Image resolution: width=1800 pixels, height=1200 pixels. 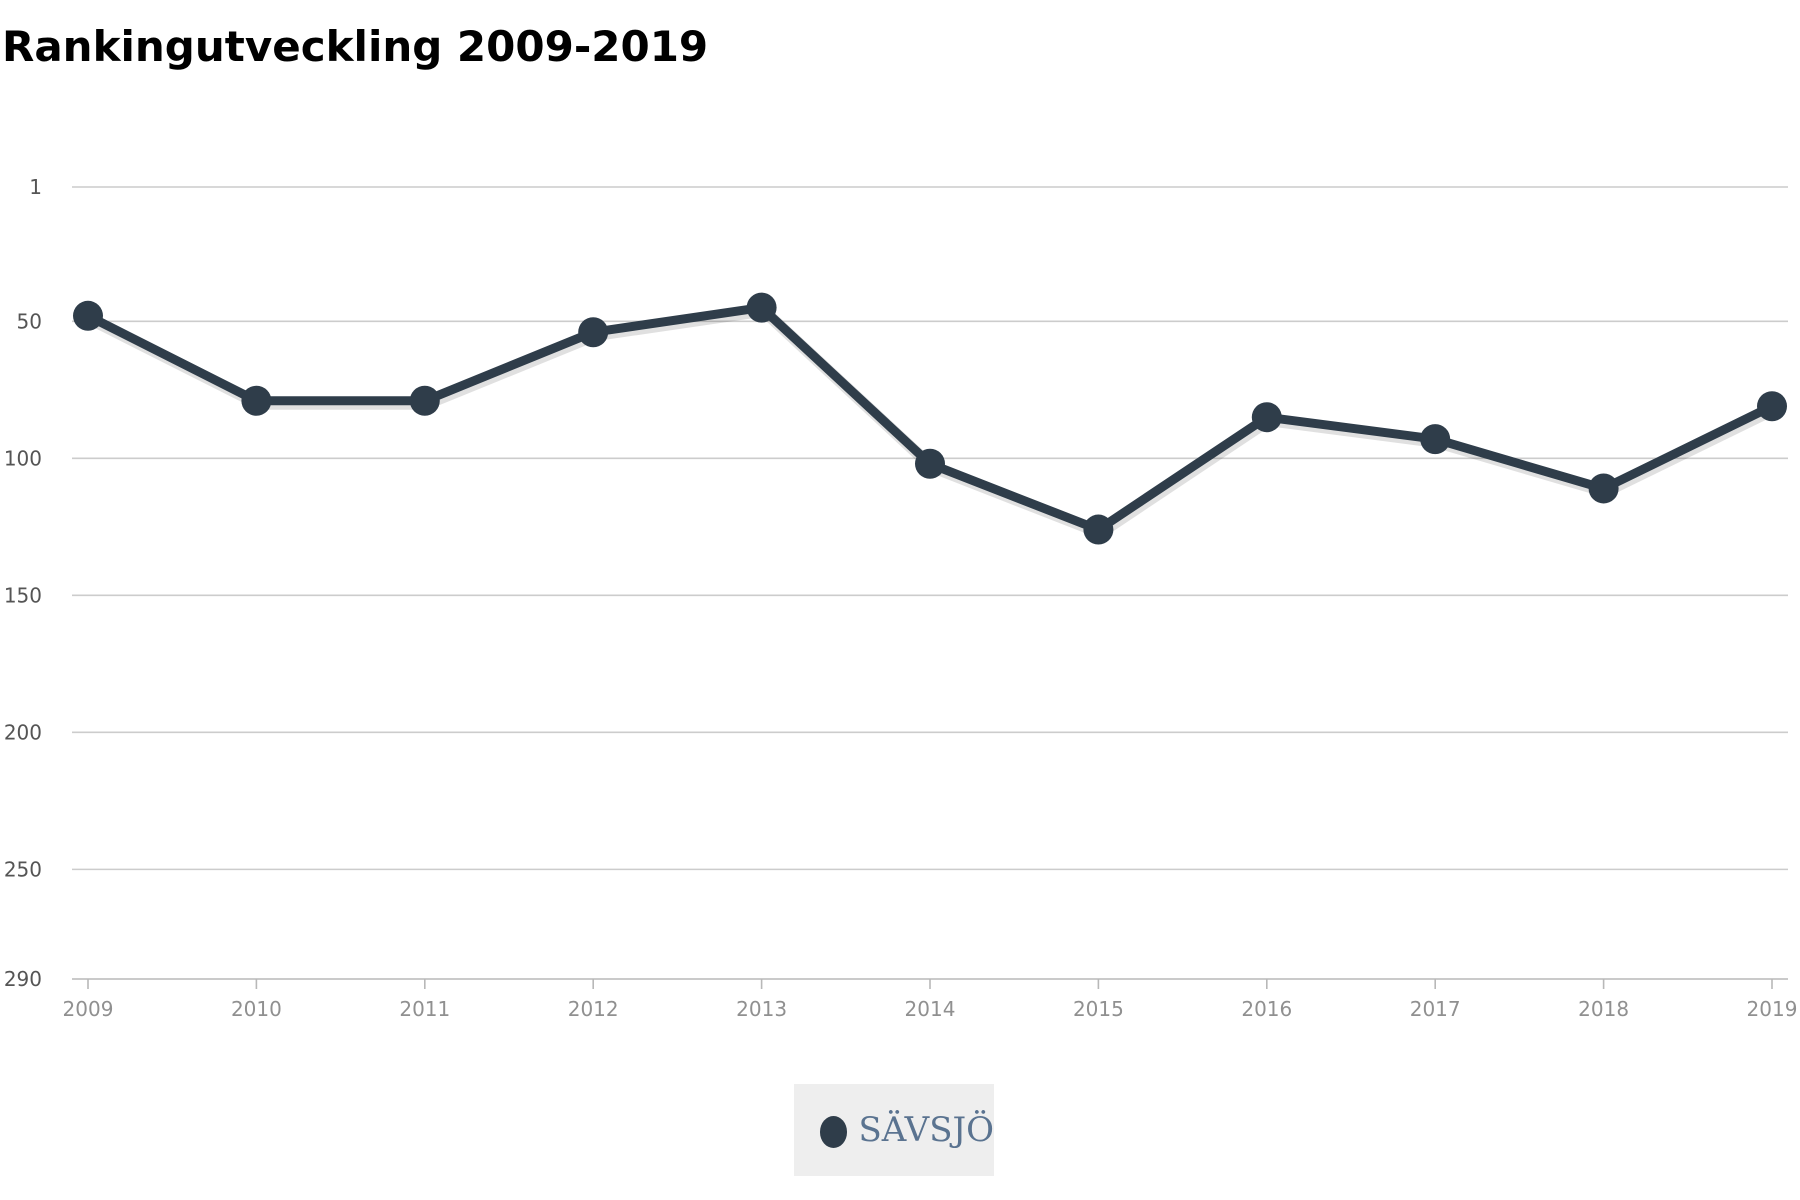 I want to click on legend-item: SÄVSJÖ, so click(x=894, y=1130).